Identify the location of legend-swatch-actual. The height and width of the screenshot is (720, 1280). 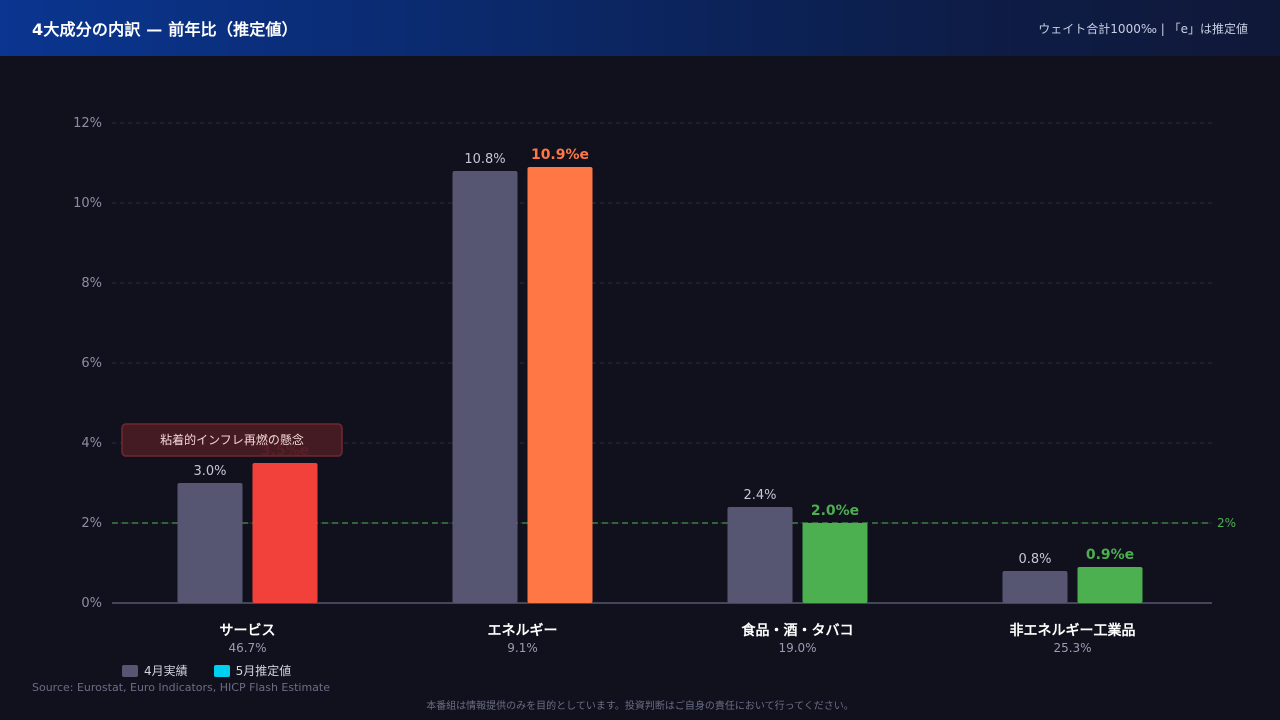
(130, 670).